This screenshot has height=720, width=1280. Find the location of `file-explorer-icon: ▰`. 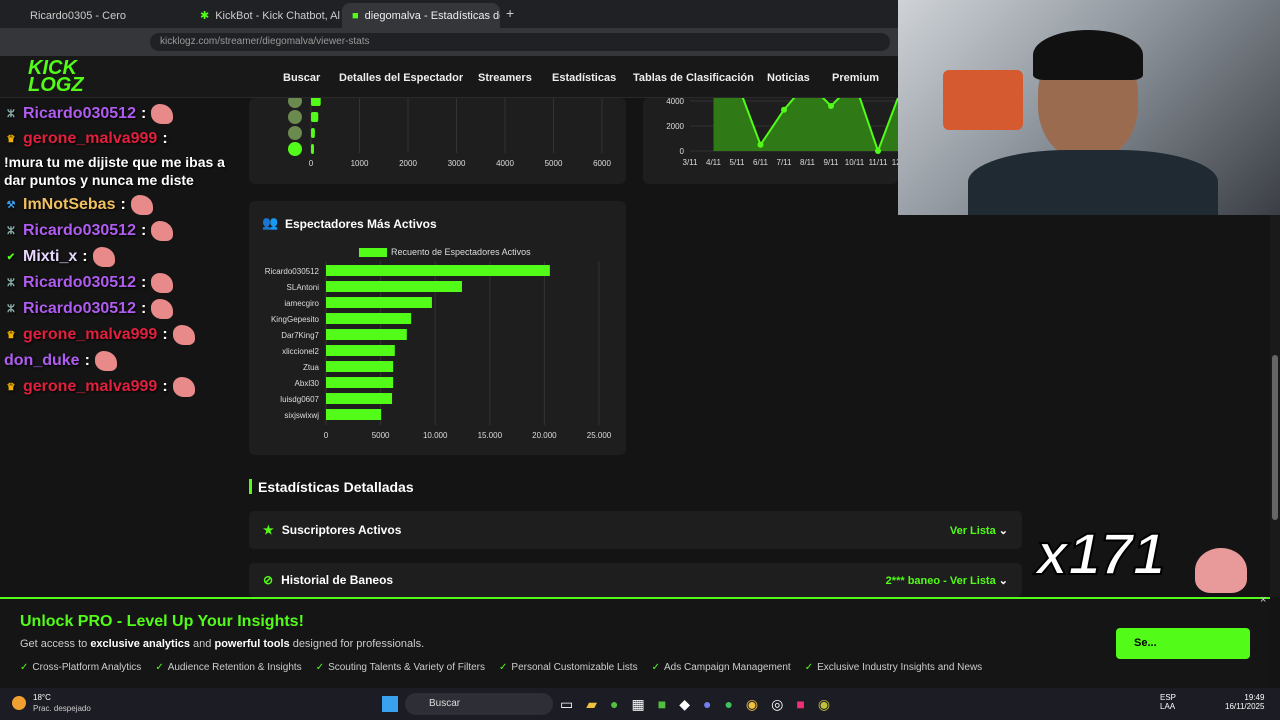

file-explorer-icon: ▰ is located at coordinates (592, 704).